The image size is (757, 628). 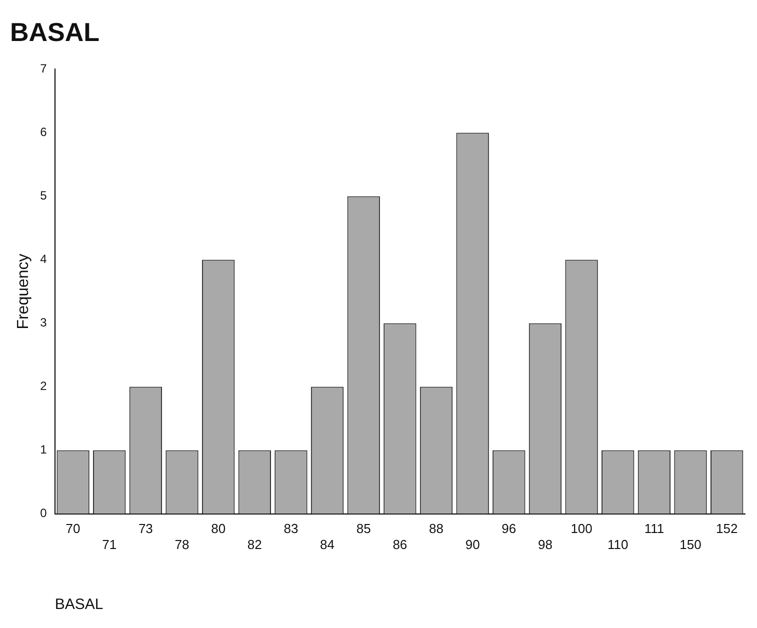 What do you see at coordinates (182, 544) in the screenshot?
I see `x-tick-label: 78` at bounding box center [182, 544].